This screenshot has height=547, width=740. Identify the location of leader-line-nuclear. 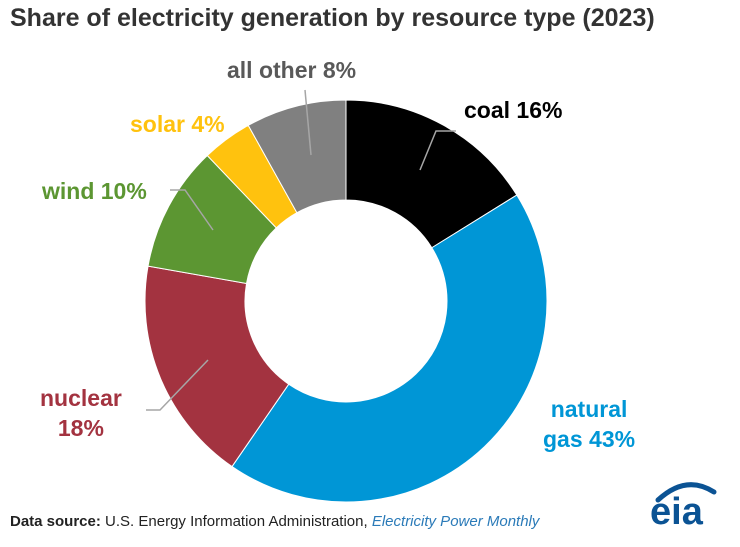
(177, 385).